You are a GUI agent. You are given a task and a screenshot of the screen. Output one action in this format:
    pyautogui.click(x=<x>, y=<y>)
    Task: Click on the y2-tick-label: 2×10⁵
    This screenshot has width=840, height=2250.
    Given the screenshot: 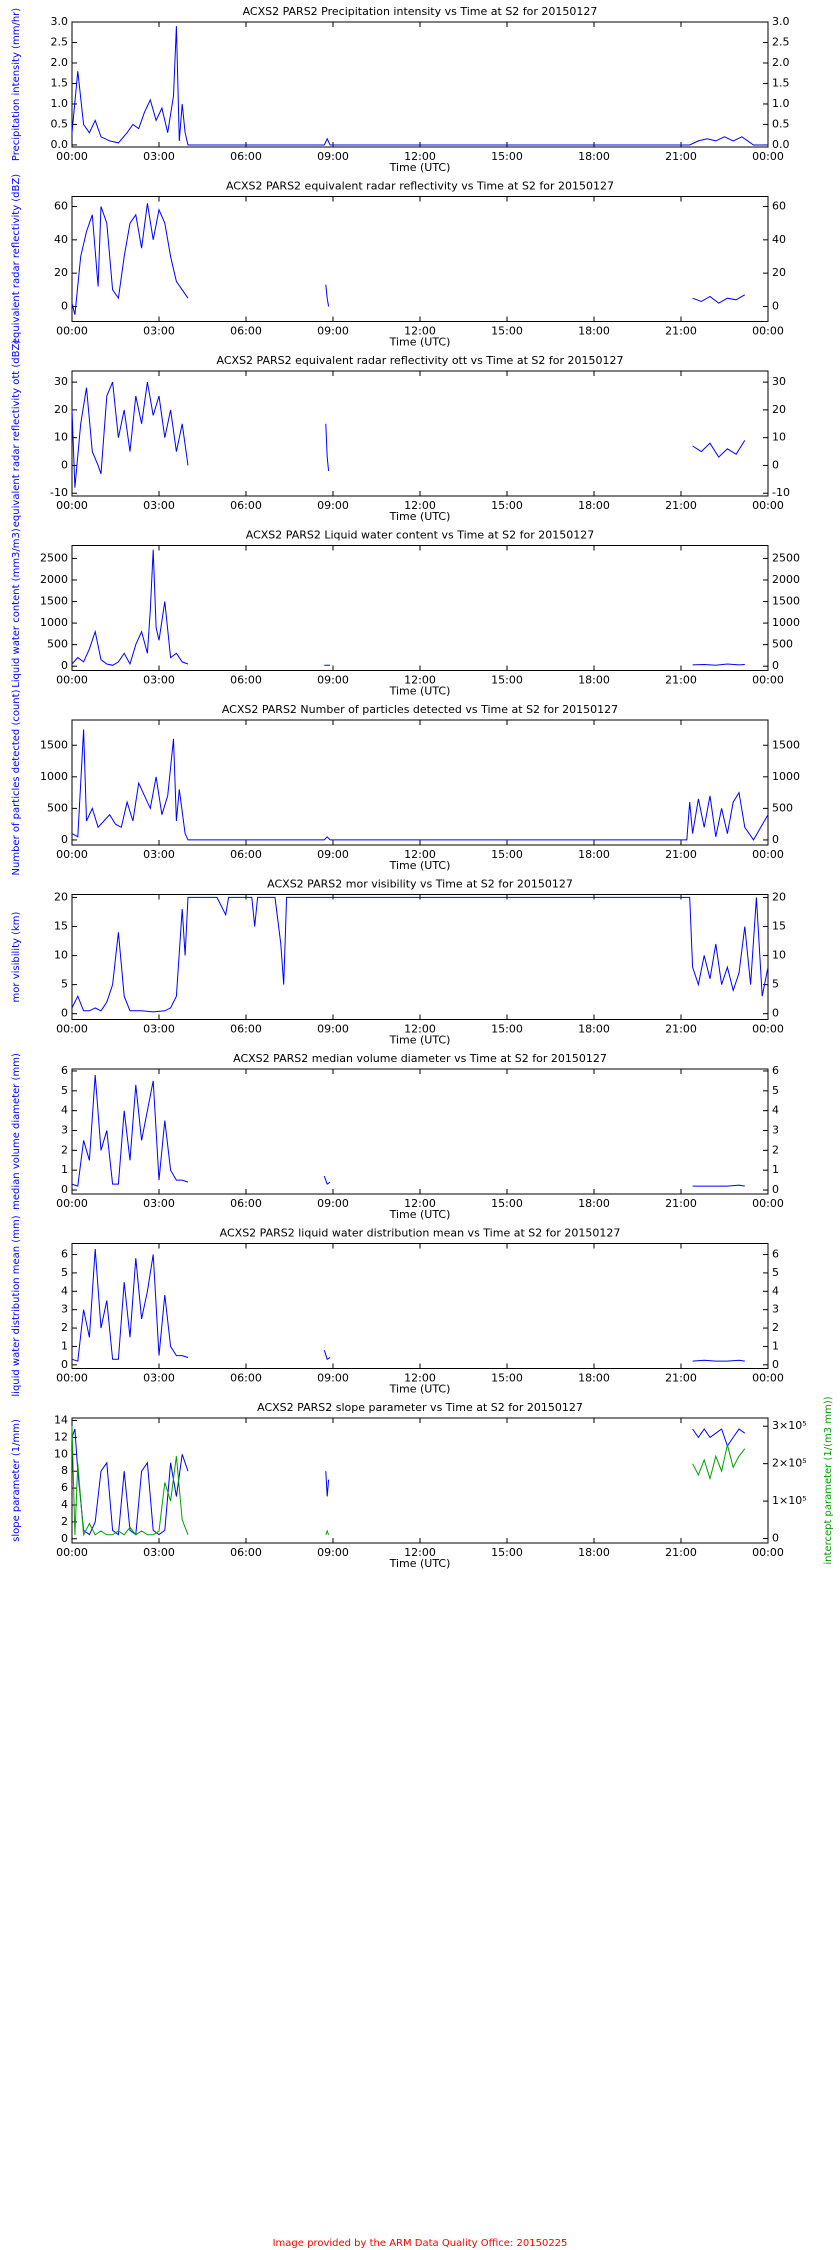 What is the action you would take?
    pyautogui.click(x=789, y=1463)
    